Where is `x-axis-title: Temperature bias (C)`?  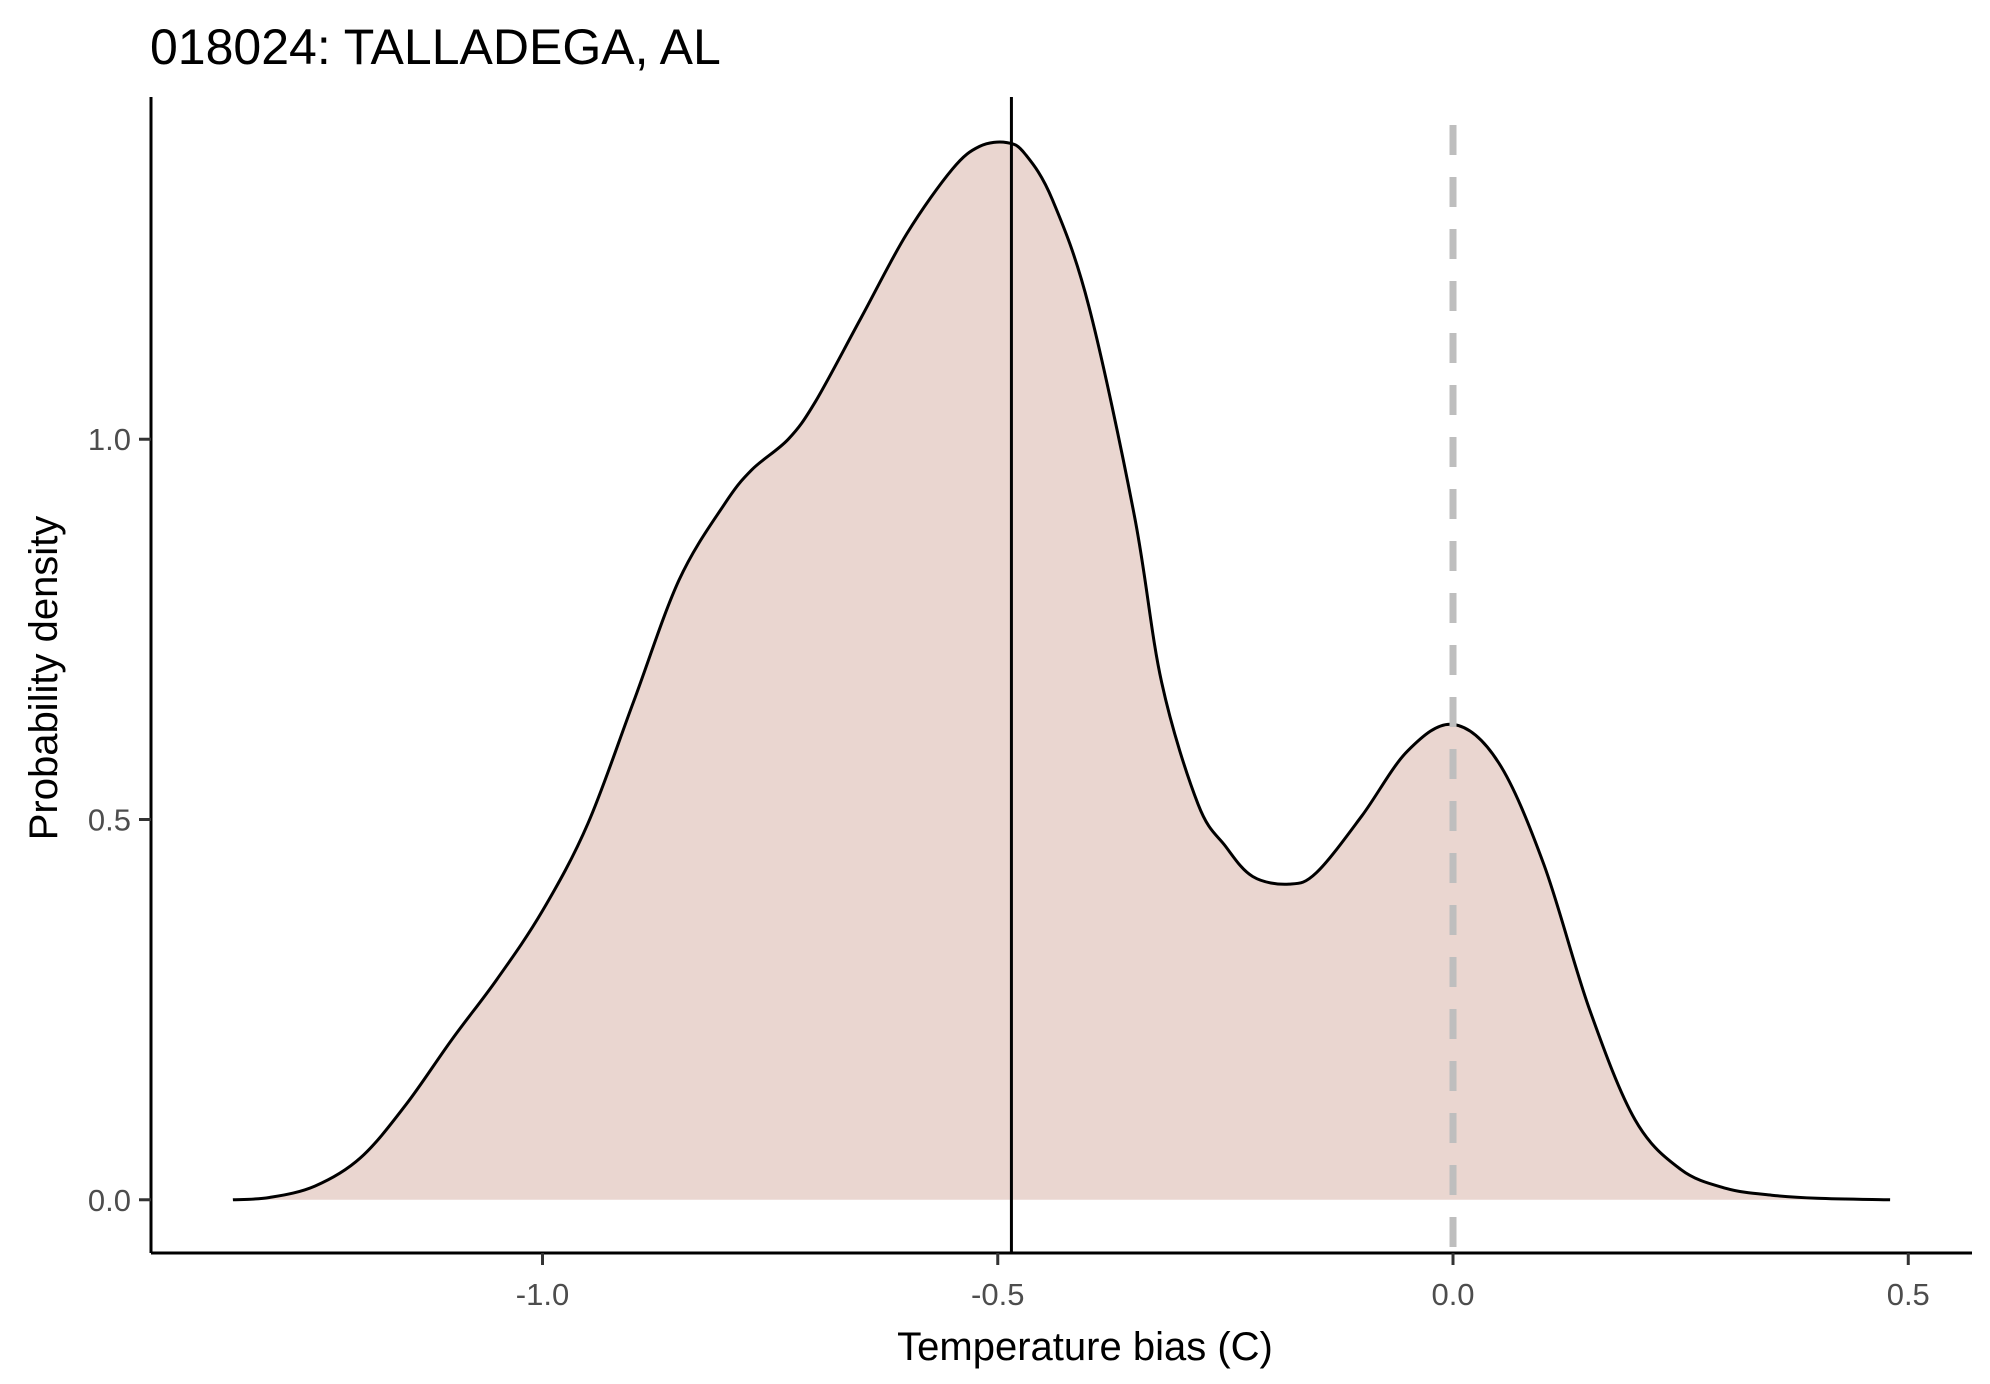 x-axis-title: Temperature bias (C) is located at coordinates (1085, 1347).